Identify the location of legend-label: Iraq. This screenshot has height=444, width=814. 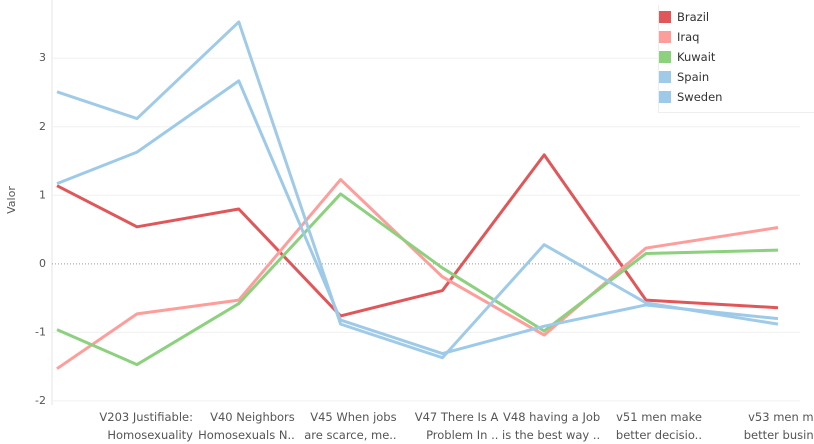
(688, 37).